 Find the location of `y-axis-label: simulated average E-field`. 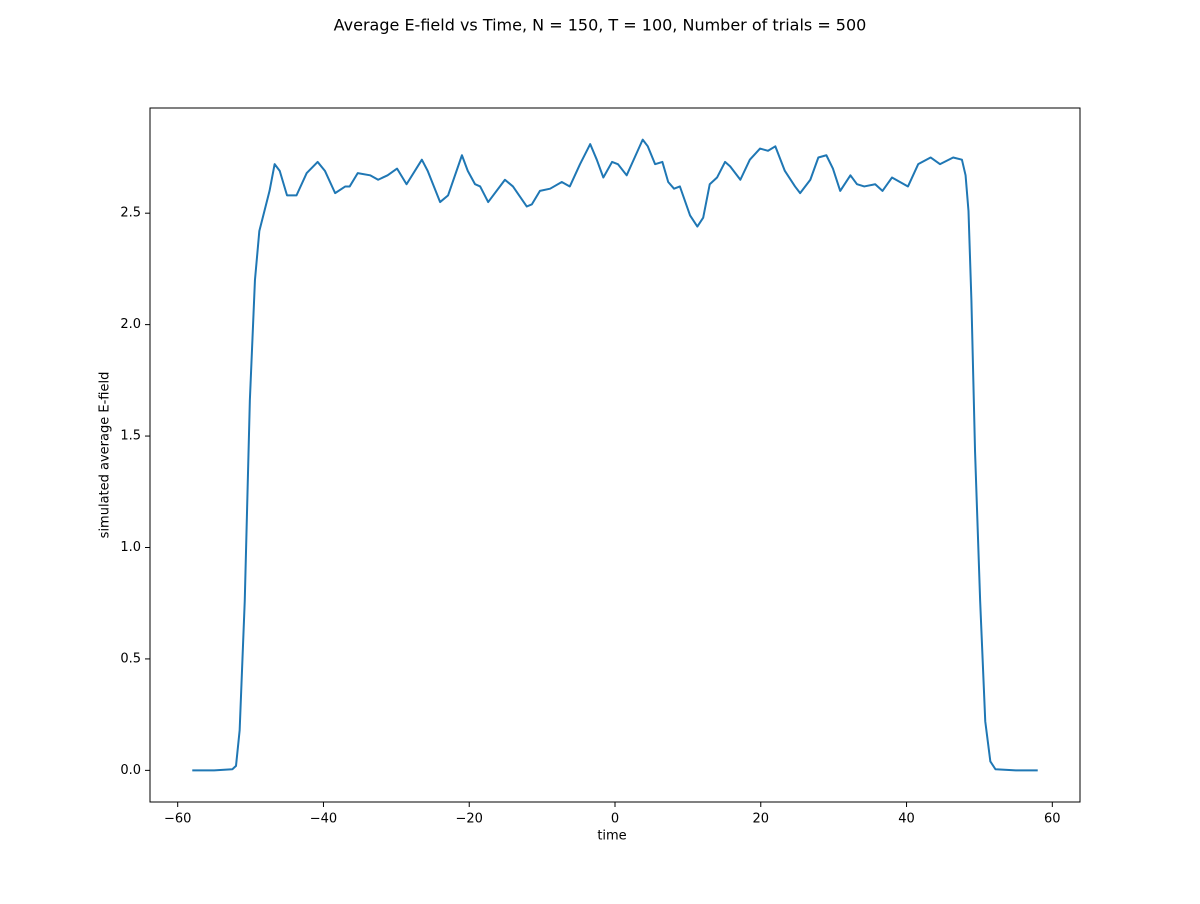

y-axis-label: simulated average E-field is located at coordinates (105, 455).